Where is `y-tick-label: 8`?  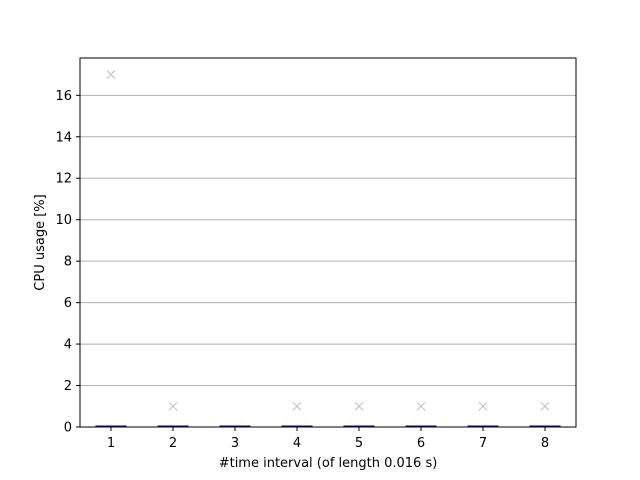 y-tick-label: 8 is located at coordinates (68, 262).